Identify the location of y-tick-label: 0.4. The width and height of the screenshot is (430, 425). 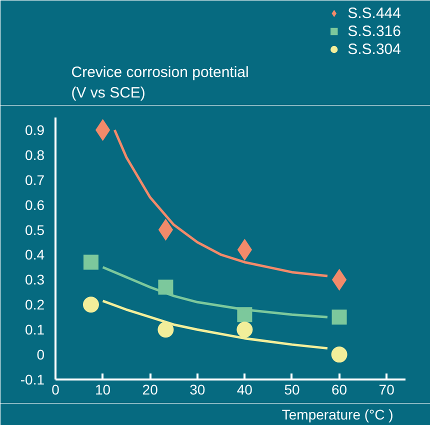
(35, 254).